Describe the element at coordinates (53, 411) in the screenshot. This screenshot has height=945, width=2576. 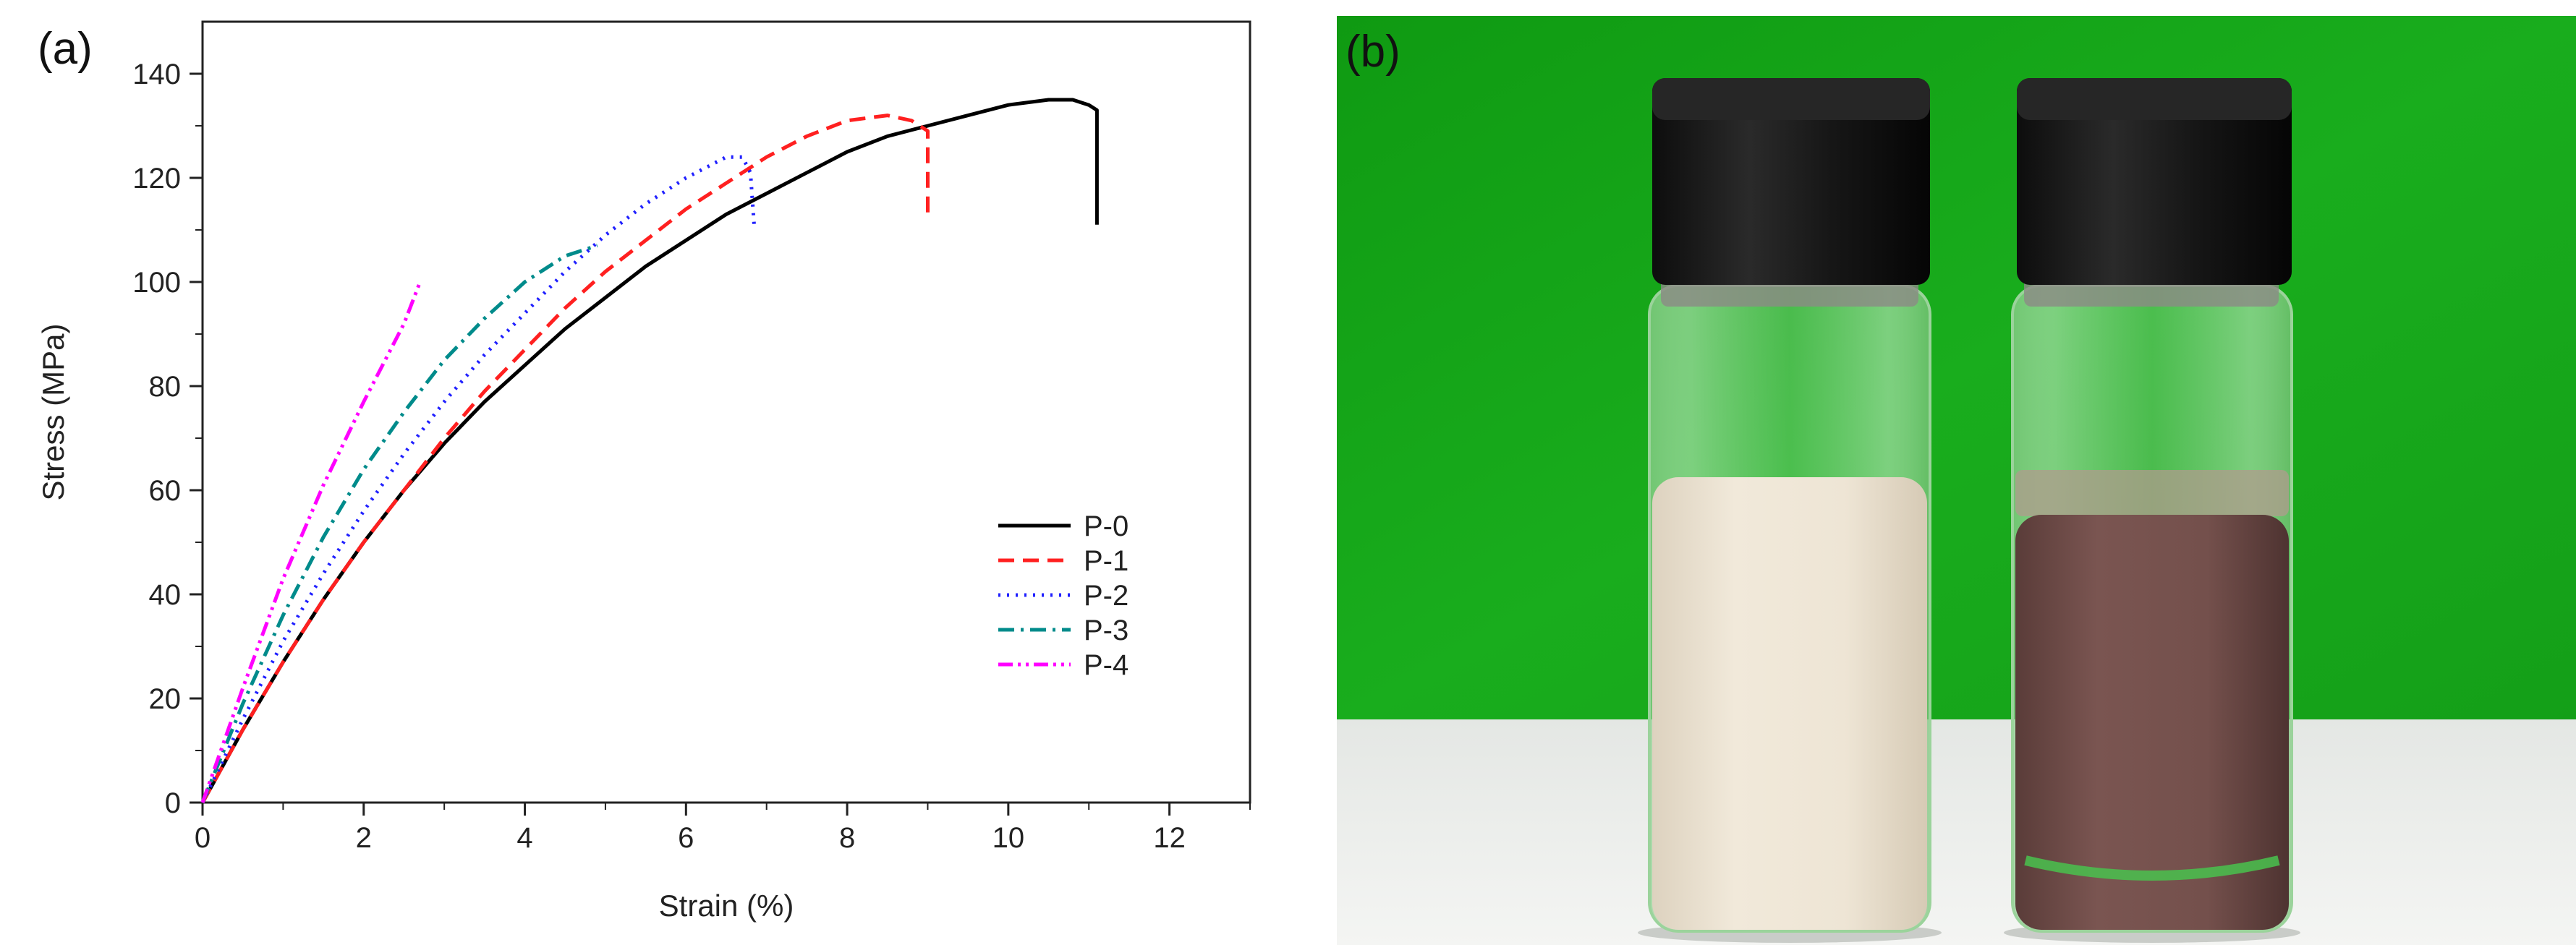
I see `y-axis-title: Stress (MPa)` at that location.